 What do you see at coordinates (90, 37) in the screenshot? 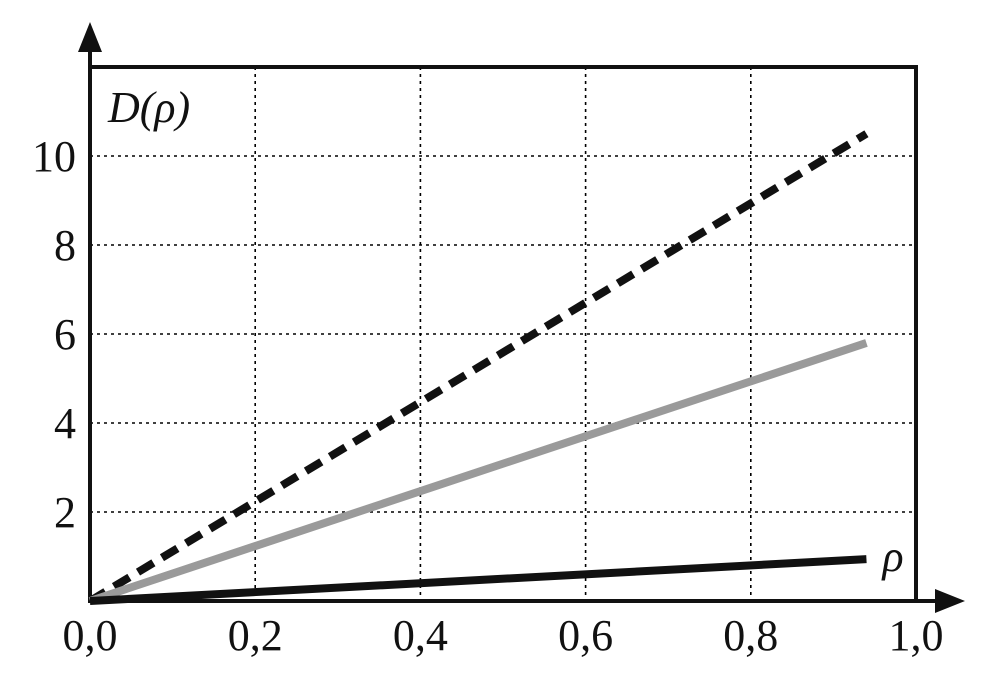
I see `y-axis-arrow-icon` at bounding box center [90, 37].